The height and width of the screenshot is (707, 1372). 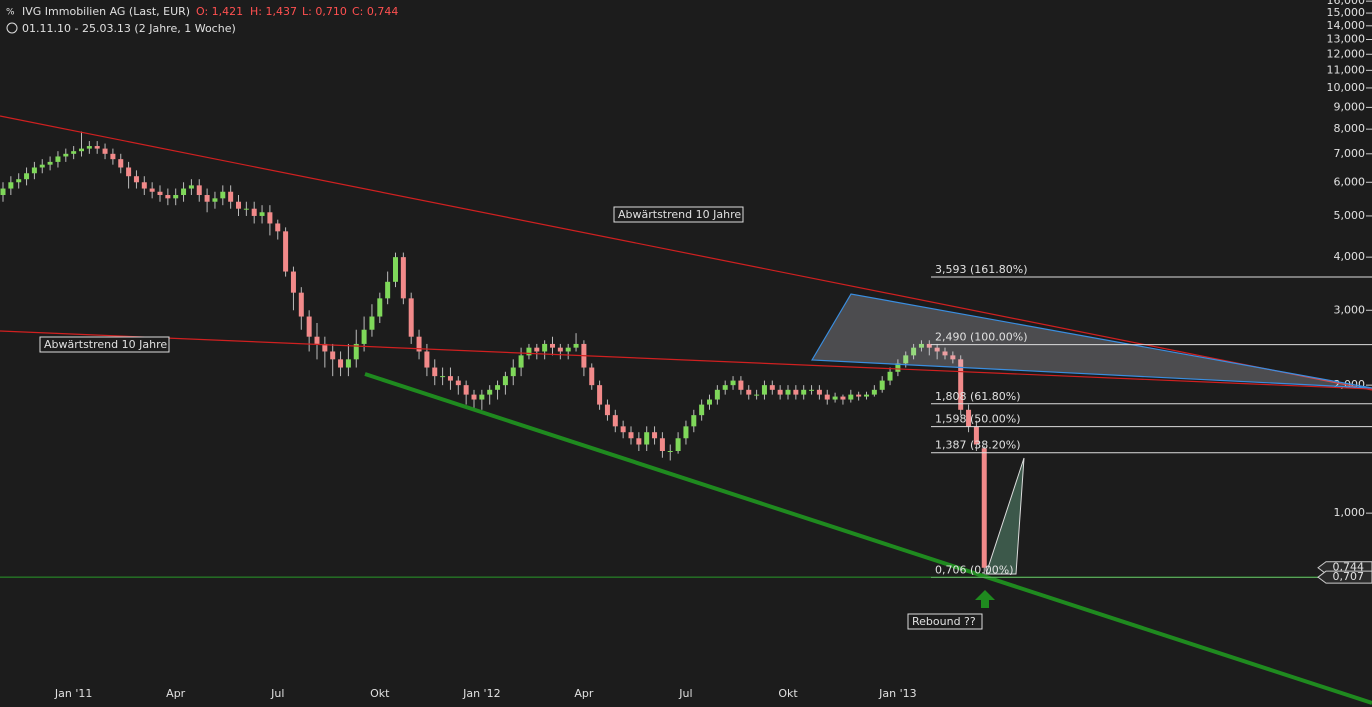 What do you see at coordinates (12, 28) in the screenshot?
I see `clock-icon` at bounding box center [12, 28].